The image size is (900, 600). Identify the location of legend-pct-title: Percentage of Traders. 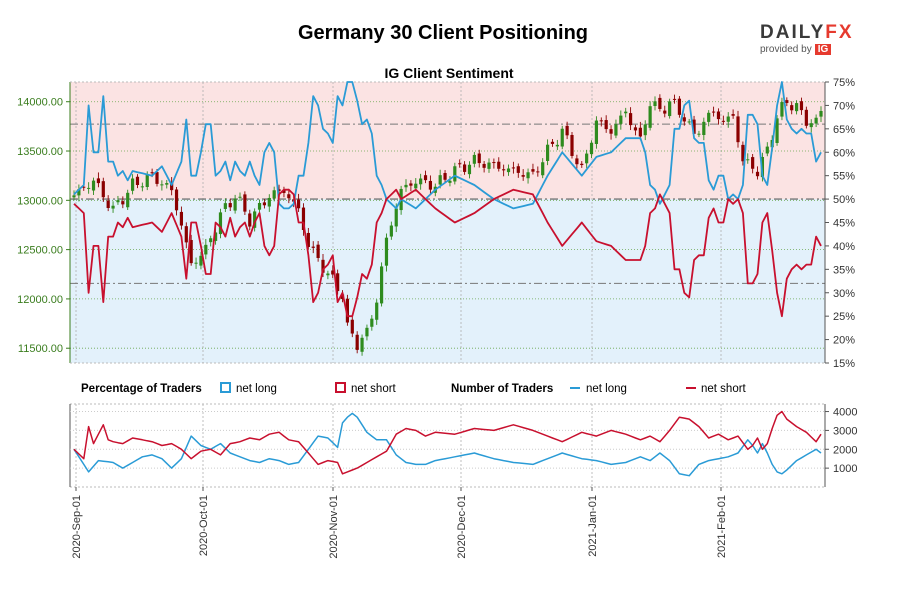
(141, 389).